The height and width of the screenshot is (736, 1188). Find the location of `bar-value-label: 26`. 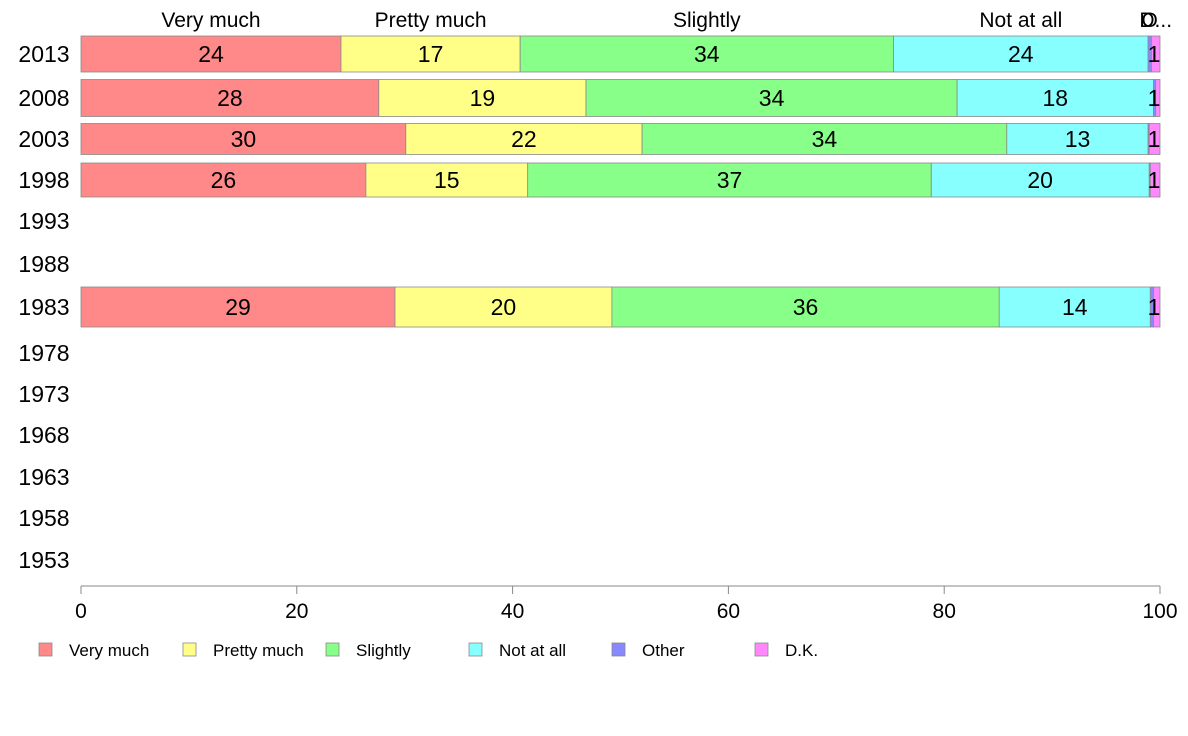

bar-value-label: 26 is located at coordinates (224, 180).